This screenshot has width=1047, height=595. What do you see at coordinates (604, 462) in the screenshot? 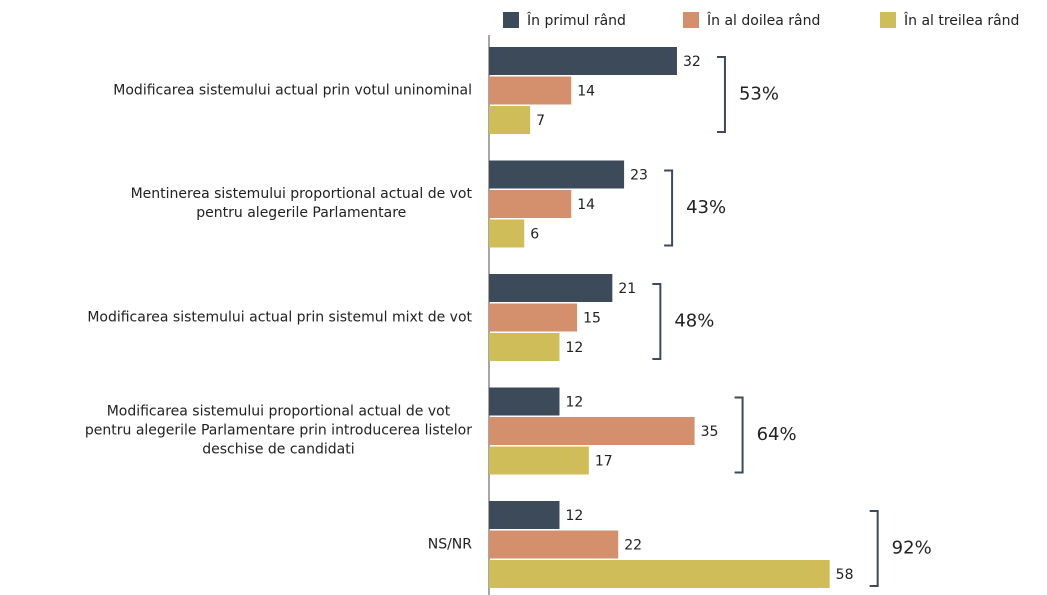
I see `value-label: 17` at bounding box center [604, 462].